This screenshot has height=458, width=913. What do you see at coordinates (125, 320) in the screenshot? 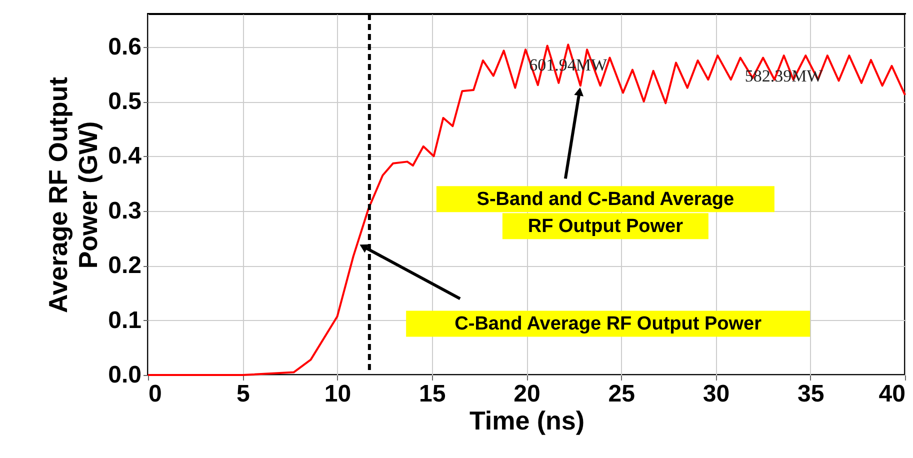
I see `y-tick-label: 0.1` at bounding box center [125, 320].